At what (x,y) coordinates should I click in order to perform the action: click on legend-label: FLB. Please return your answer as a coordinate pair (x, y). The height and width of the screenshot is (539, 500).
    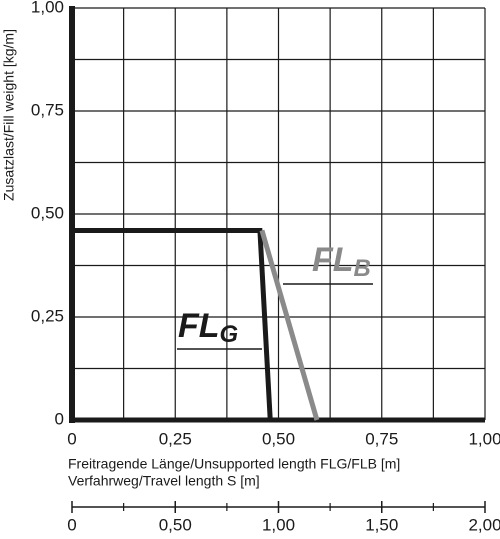
    Looking at the image, I should click on (341, 261).